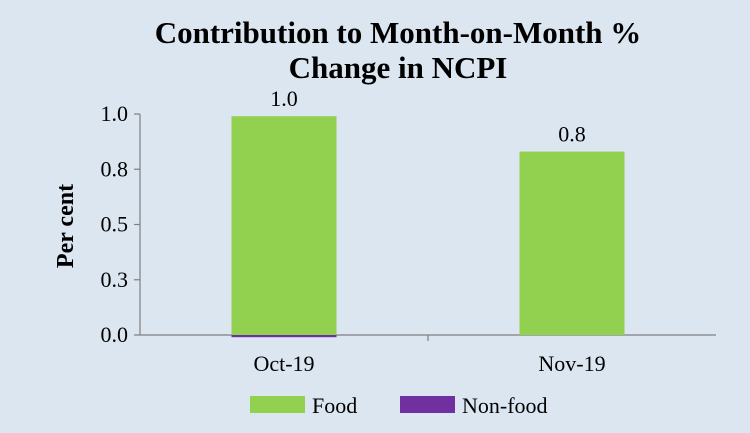 The image size is (750, 433). I want to click on chart-title-line-2: Change in NCPI, so click(398, 67).